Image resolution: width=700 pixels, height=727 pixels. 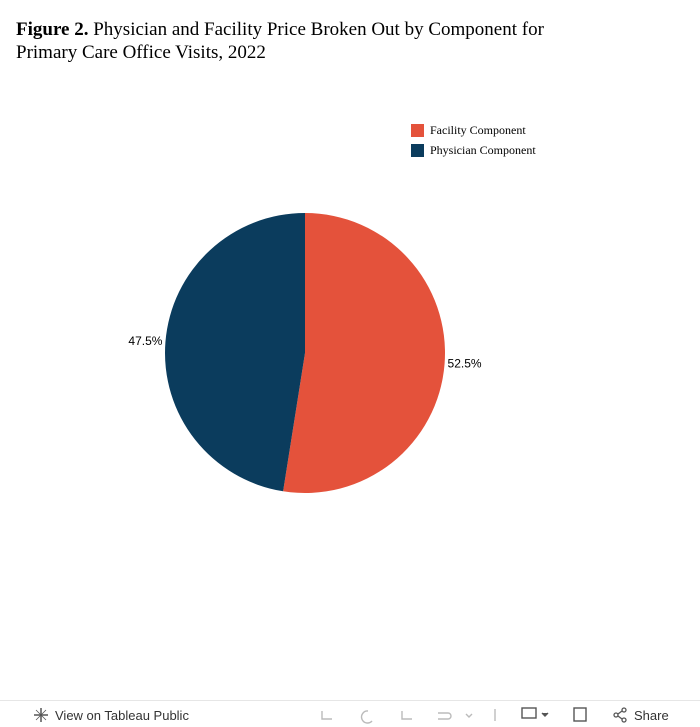 I want to click on view-link-text: View on Tableau Public, so click(x=122, y=715).